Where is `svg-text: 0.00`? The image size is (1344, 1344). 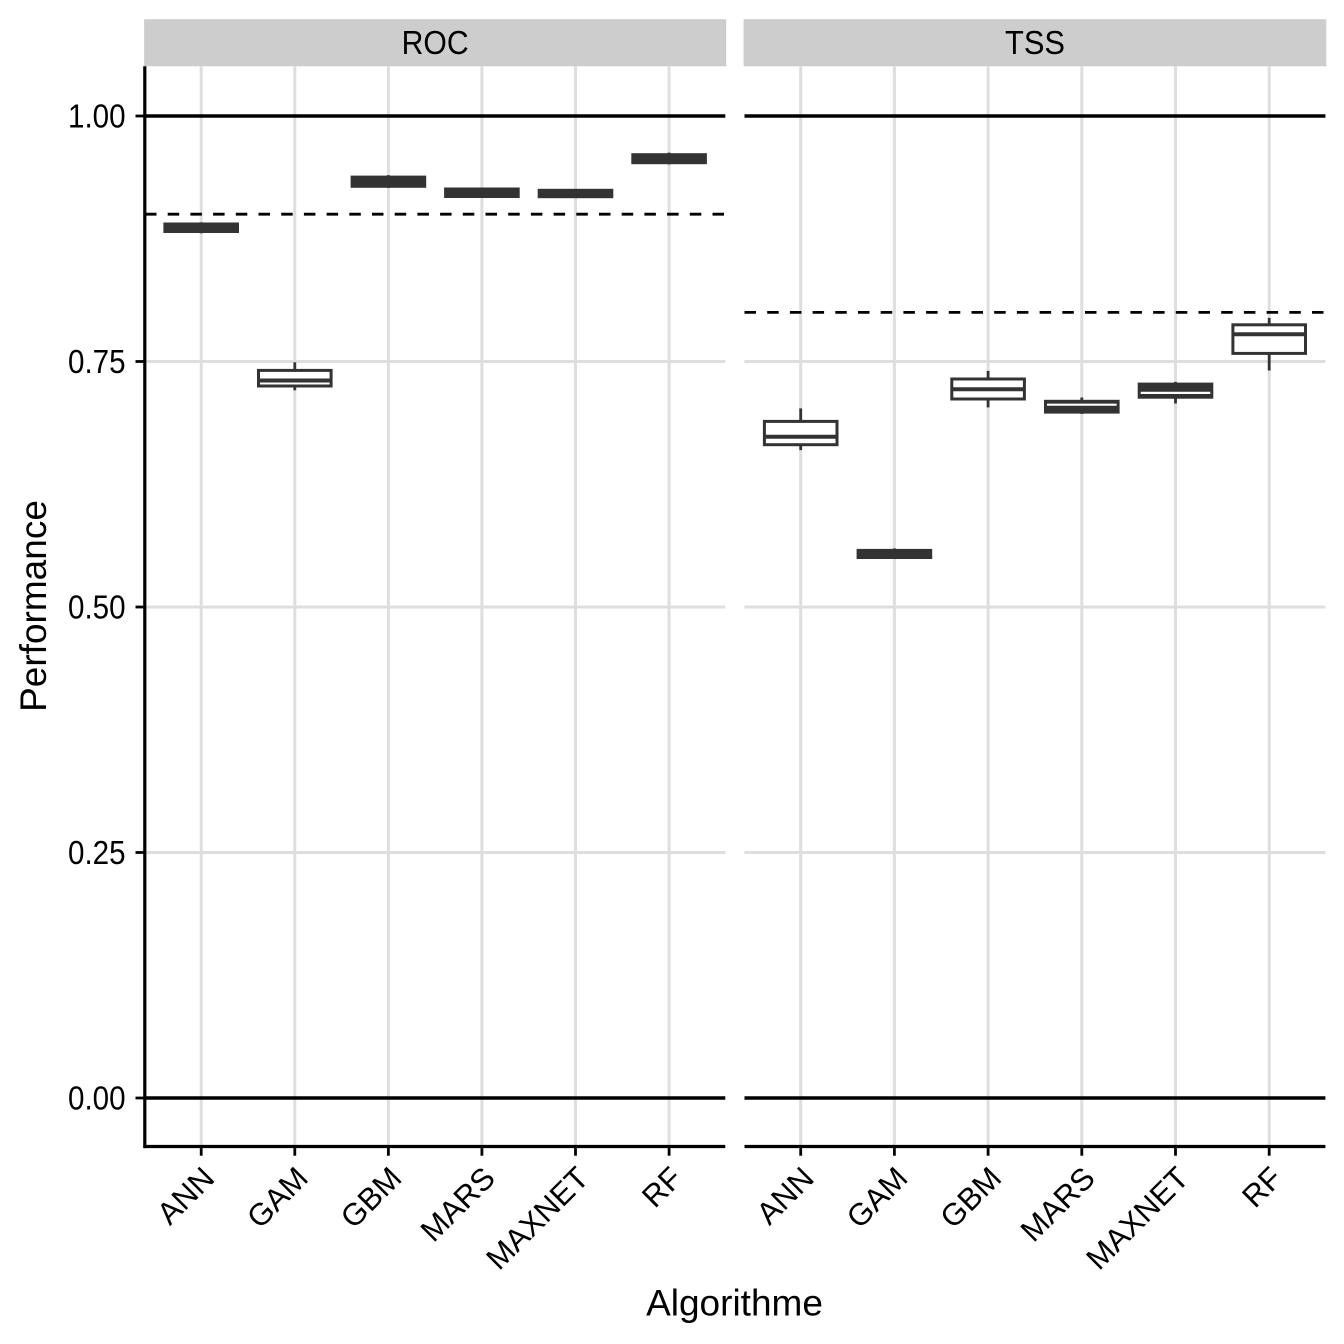
svg-text: 0.00 is located at coordinates (97, 1097).